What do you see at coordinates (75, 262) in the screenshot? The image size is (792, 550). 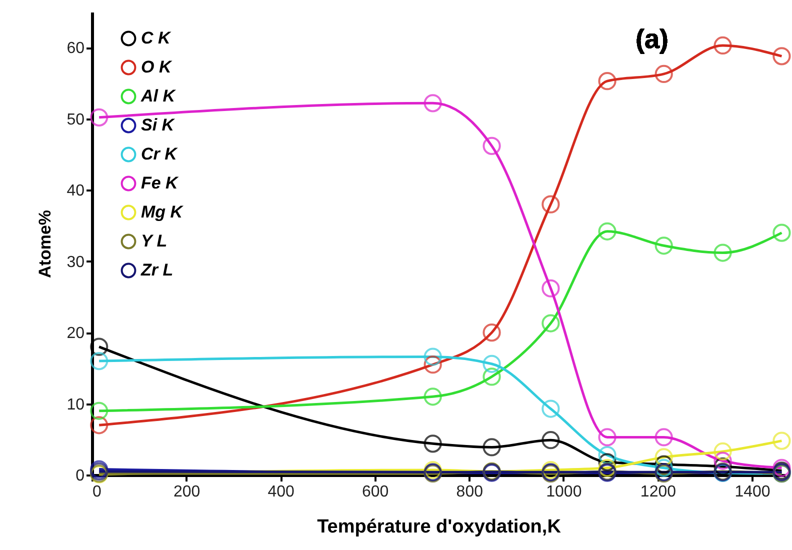 I see `y-tick-label: 30` at bounding box center [75, 262].